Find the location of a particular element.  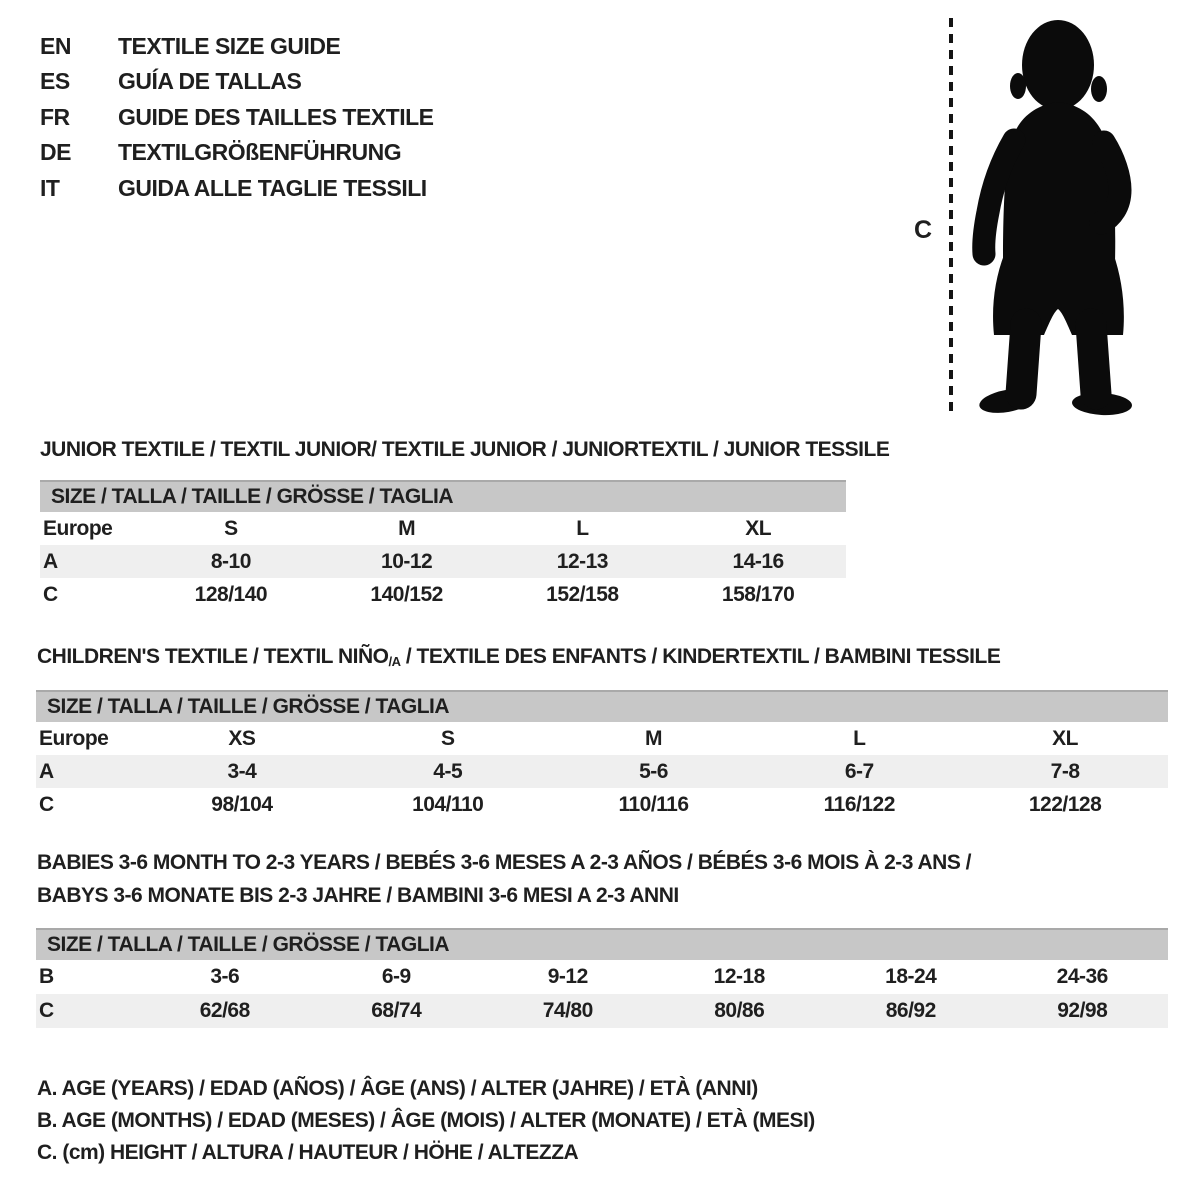

size-cell: 14-16 is located at coordinates (758, 561).